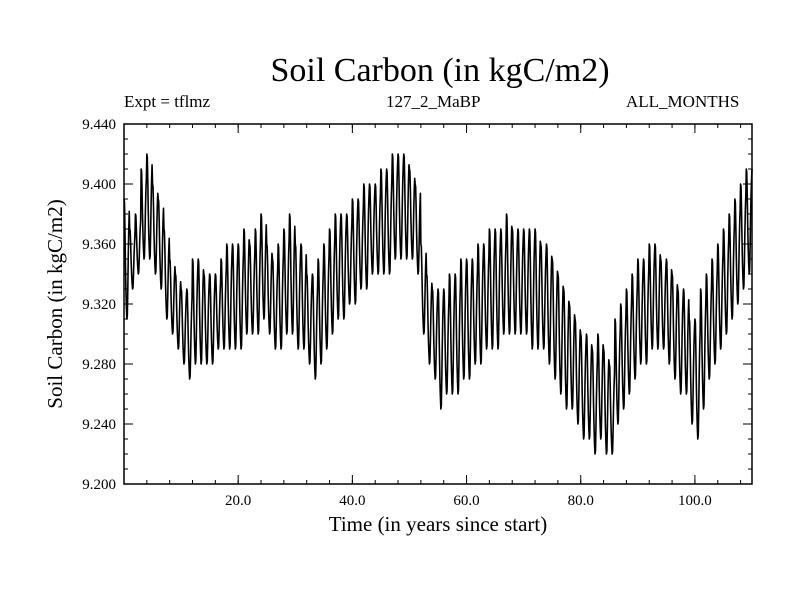 This screenshot has height=600, width=800. I want to click on y-tick-label: 9.200, so click(99, 485).